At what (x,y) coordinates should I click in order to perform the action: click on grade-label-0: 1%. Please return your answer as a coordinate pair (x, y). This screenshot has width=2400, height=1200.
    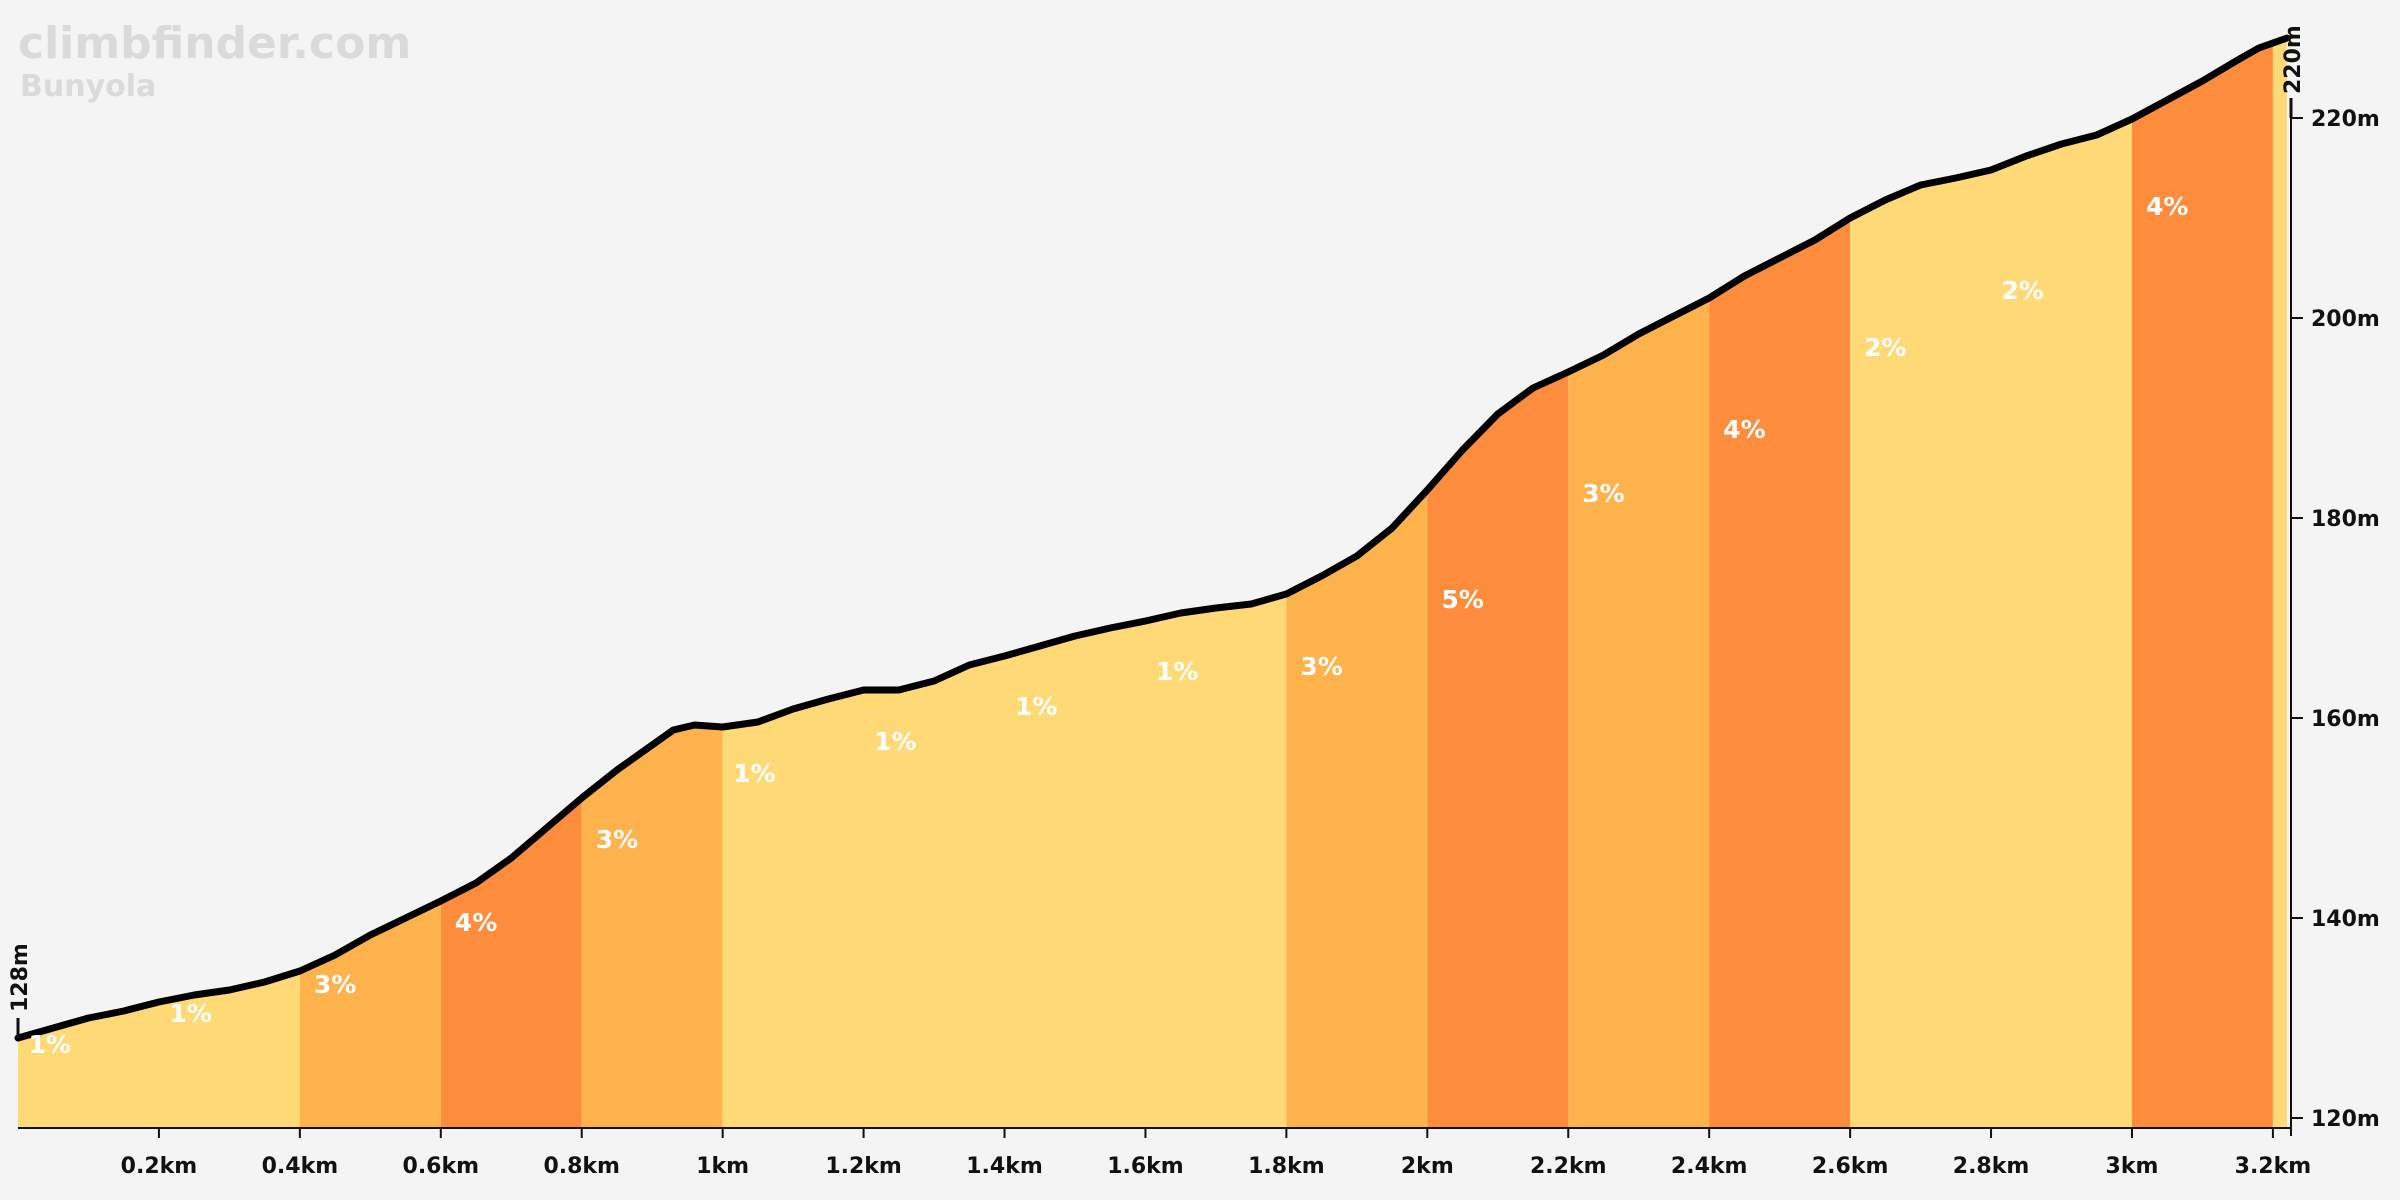
    Looking at the image, I should click on (49, 1044).